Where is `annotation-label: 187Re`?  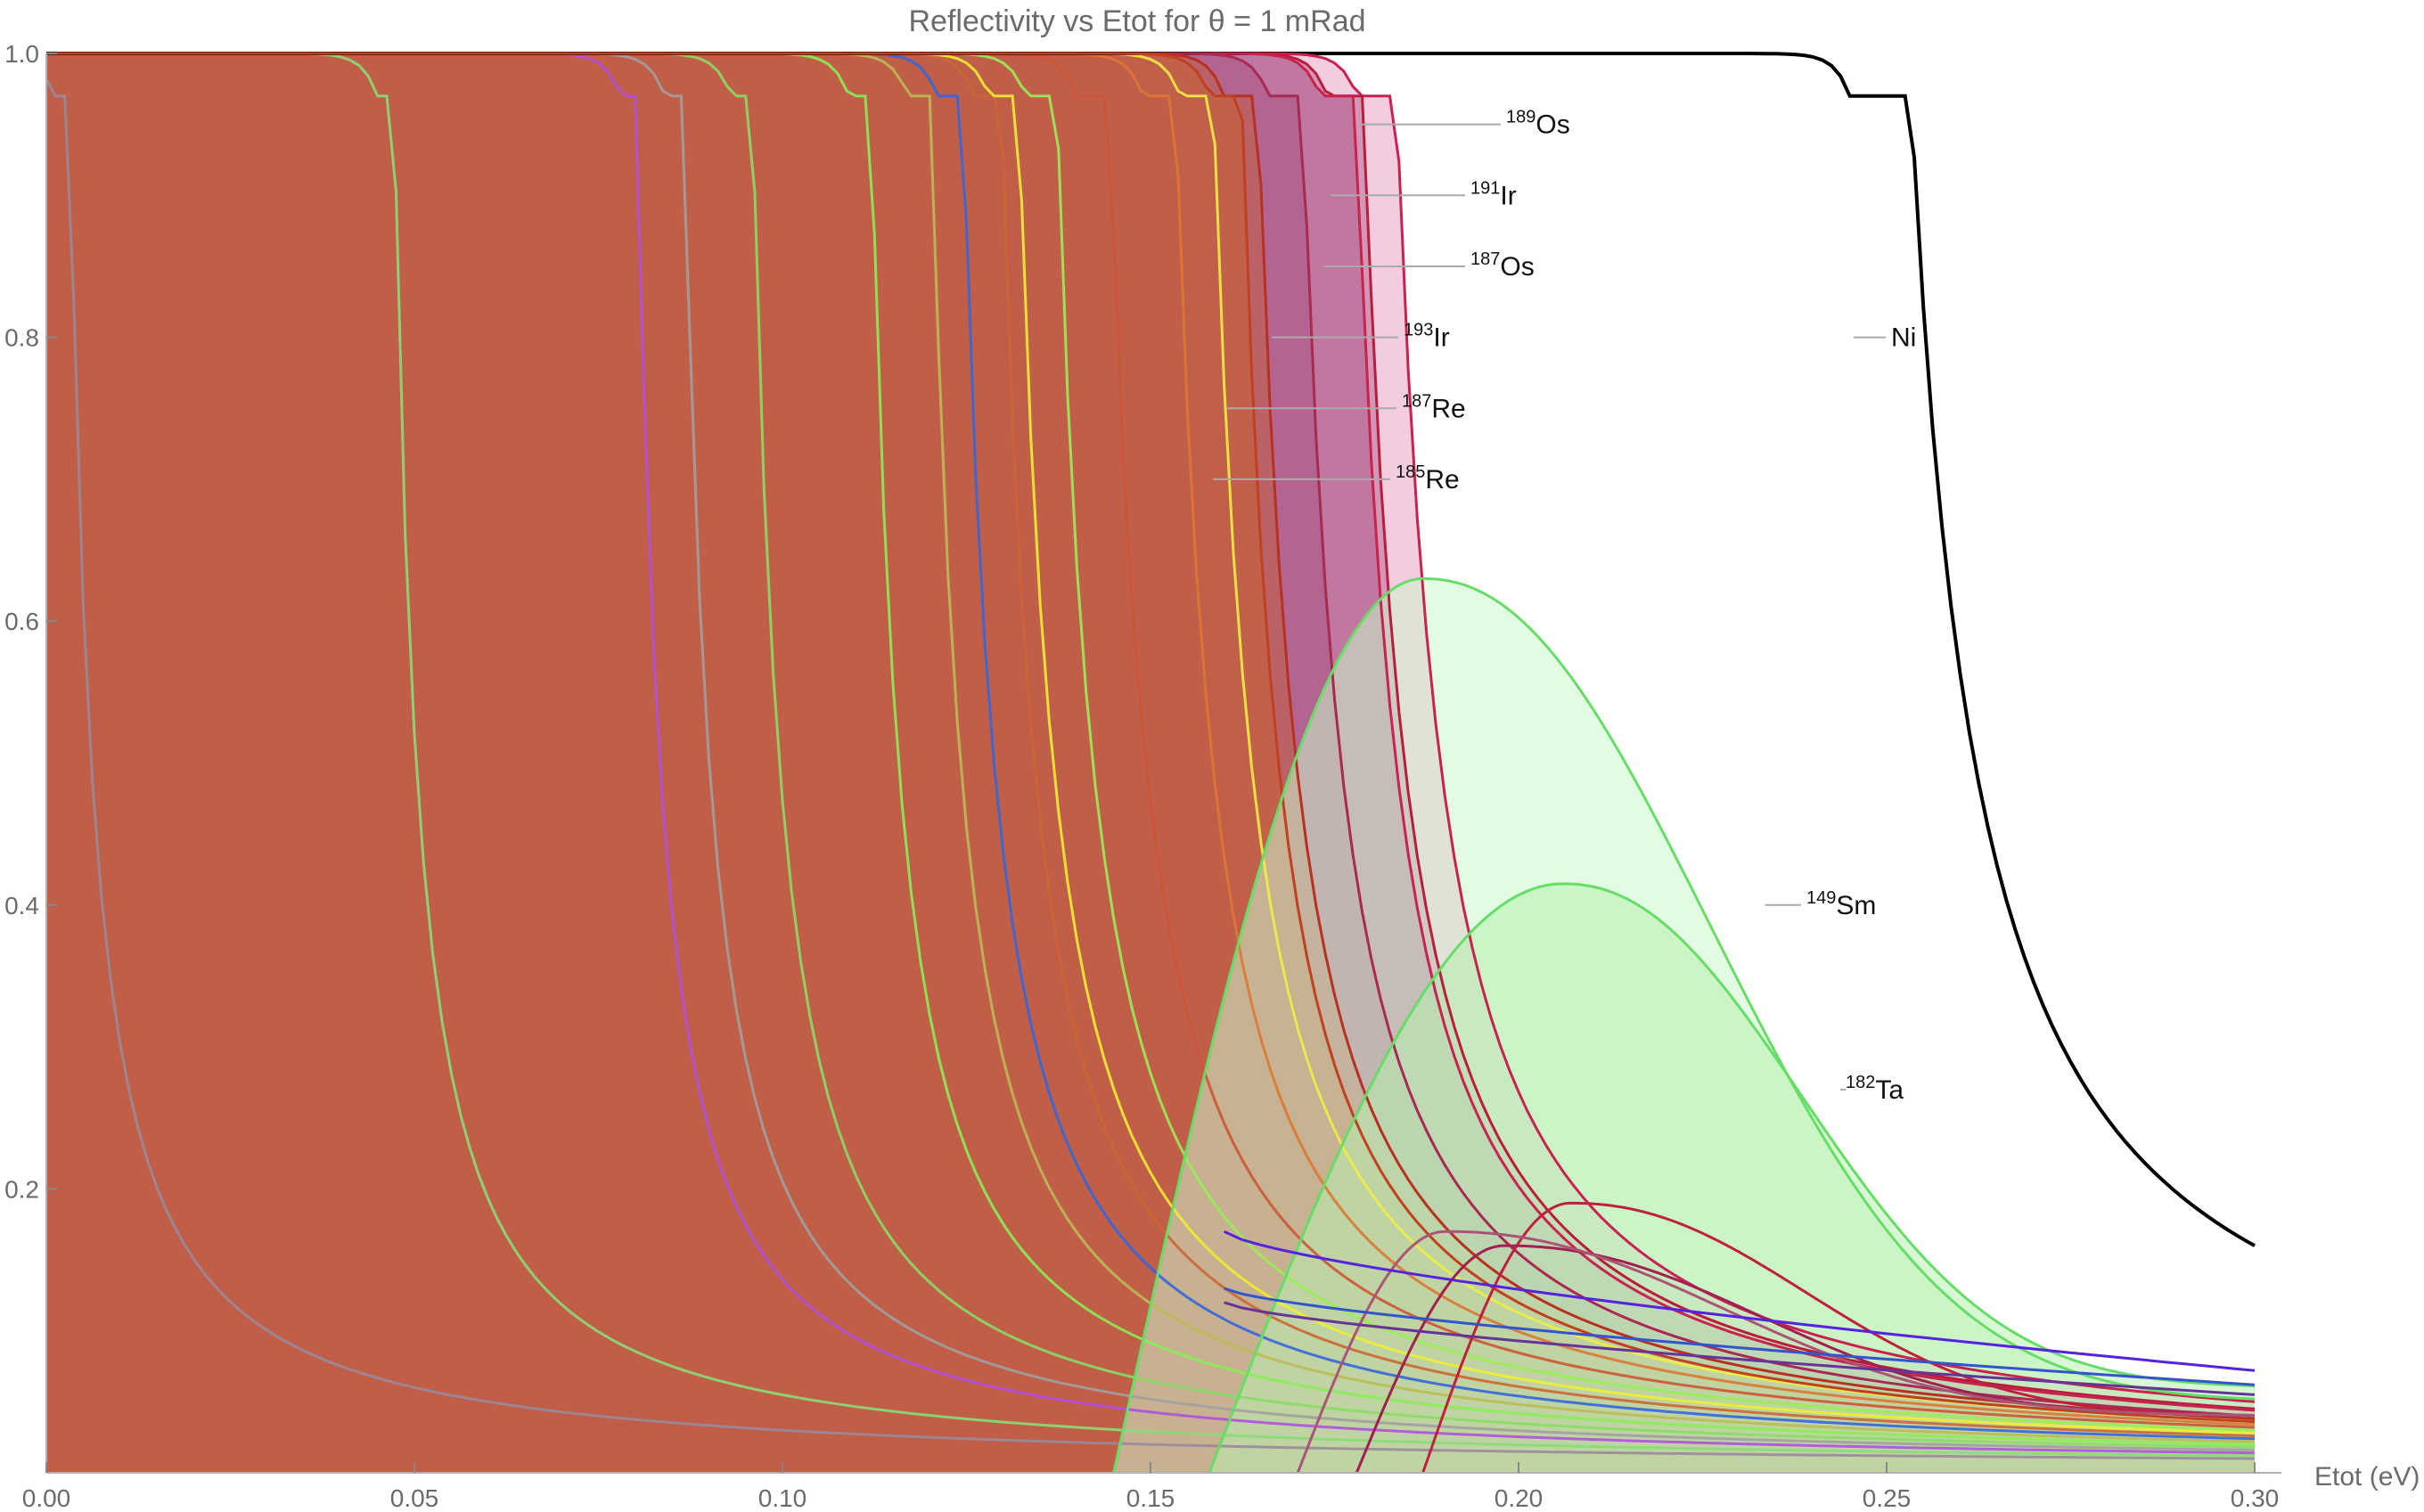
annotation-label: 187Re is located at coordinates (1434, 407).